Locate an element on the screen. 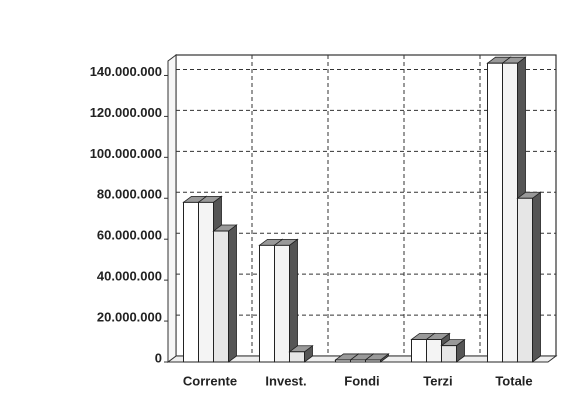 Image resolution: width=565 pixels, height=405 pixels. plot-left-wall is located at coordinates (172, 208).